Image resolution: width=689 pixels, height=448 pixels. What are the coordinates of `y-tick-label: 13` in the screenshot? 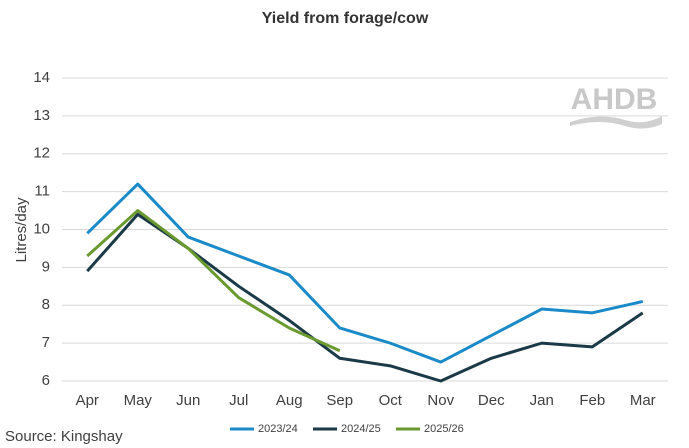 It's located at (41, 115).